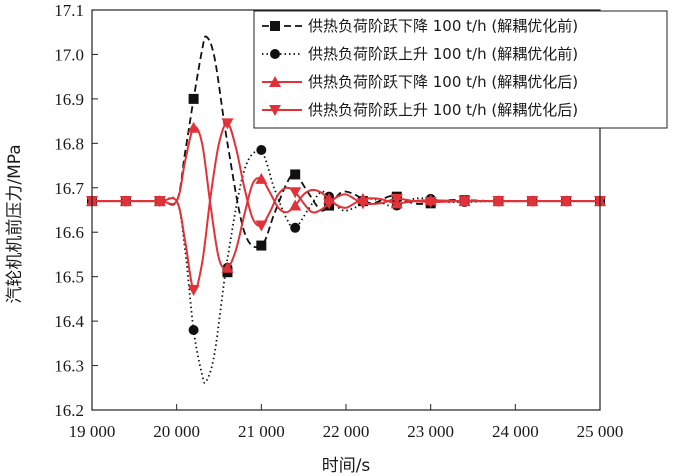 The width and height of the screenshot is (676, 476). Describe the element at coordinates (176, 431) in the screenshot. I see `x-tick-label: 20 000` at that location.